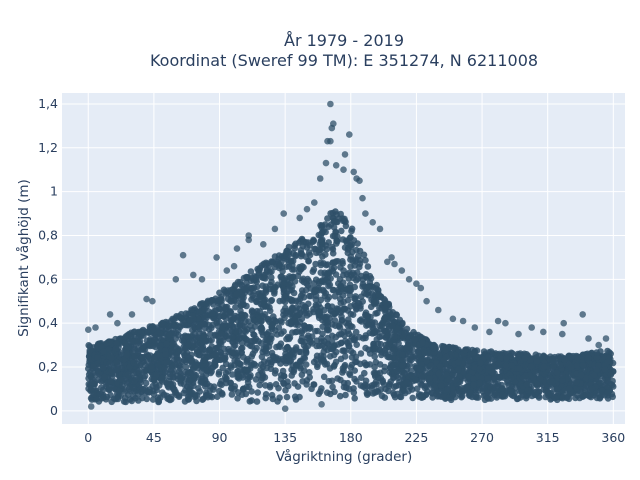 This screenshot has height=480, width=640. I want to click on x-tick-label: 0, so click(88, 437).